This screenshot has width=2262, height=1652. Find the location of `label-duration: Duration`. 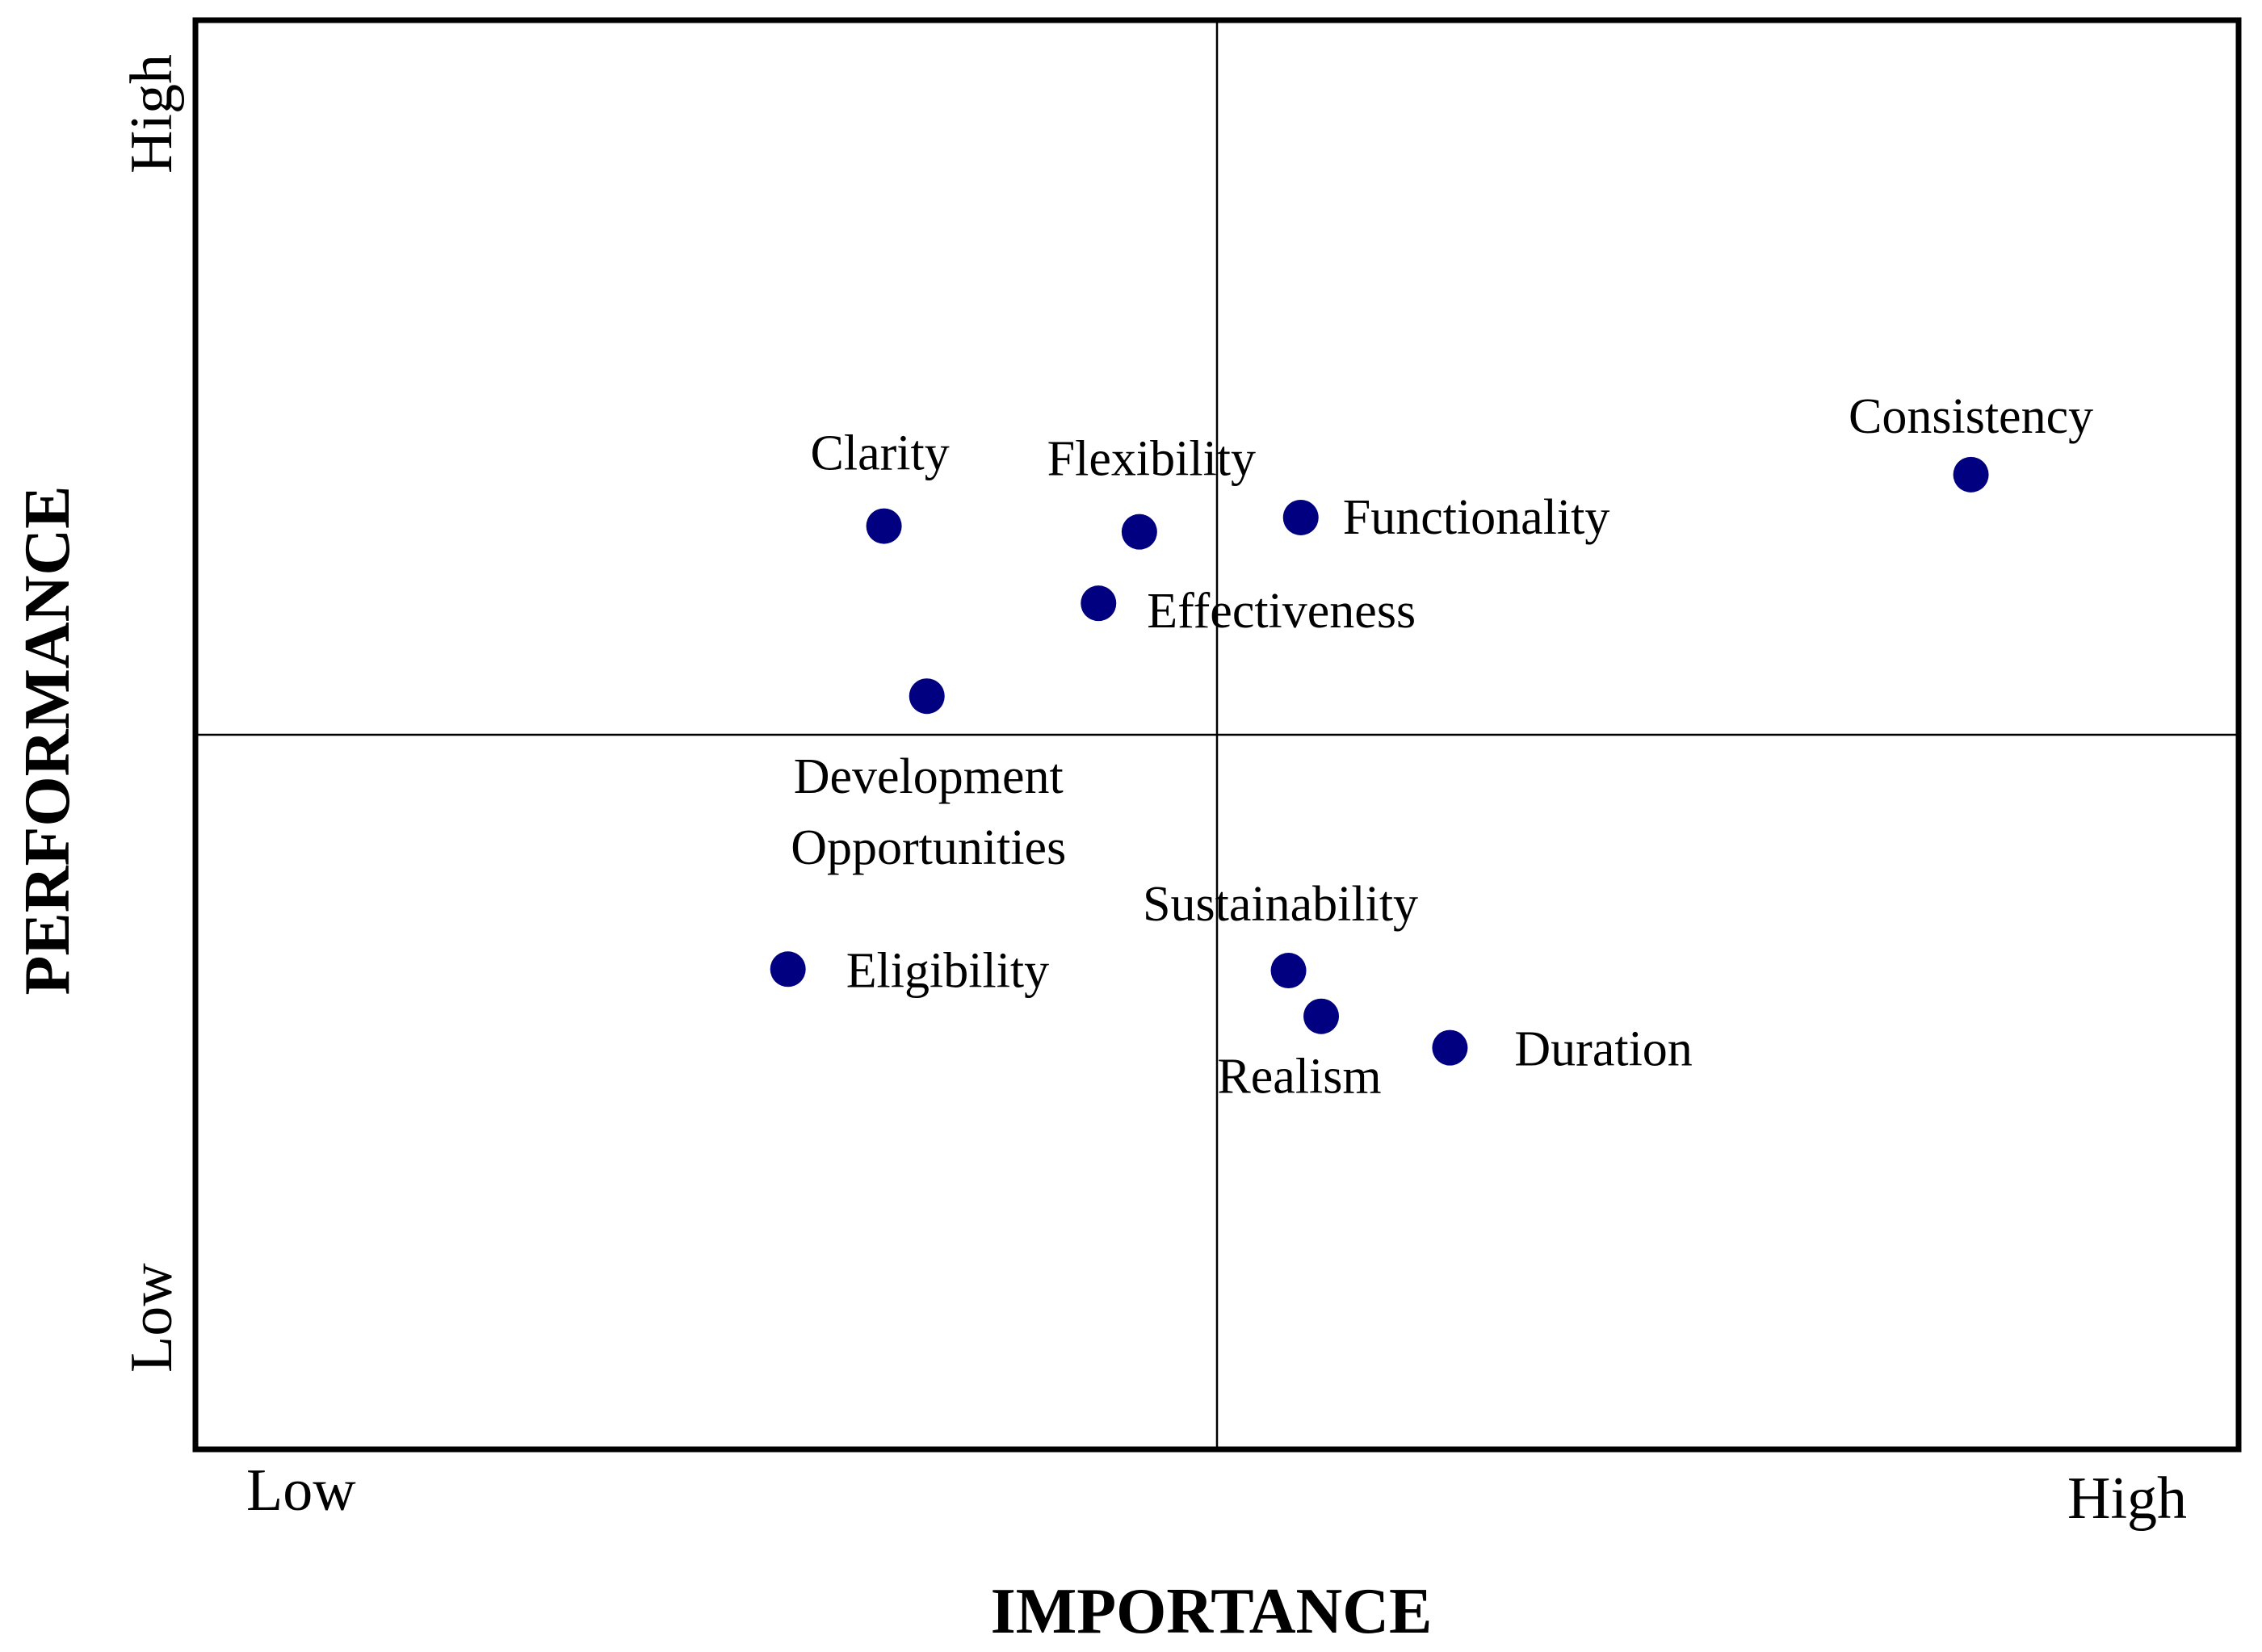

label-duration: Duration is located at coordinates (1603, 1049).